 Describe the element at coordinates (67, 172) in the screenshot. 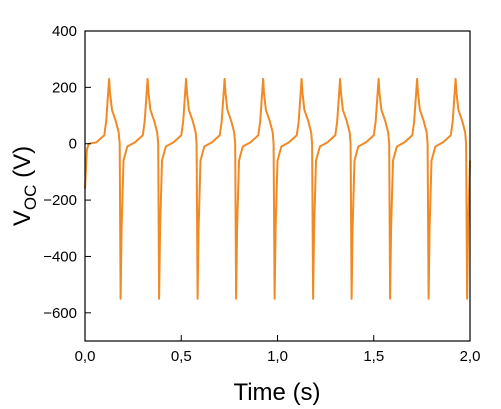

I see `y-axis: −600 −400 −200 0 200 400` at that location.